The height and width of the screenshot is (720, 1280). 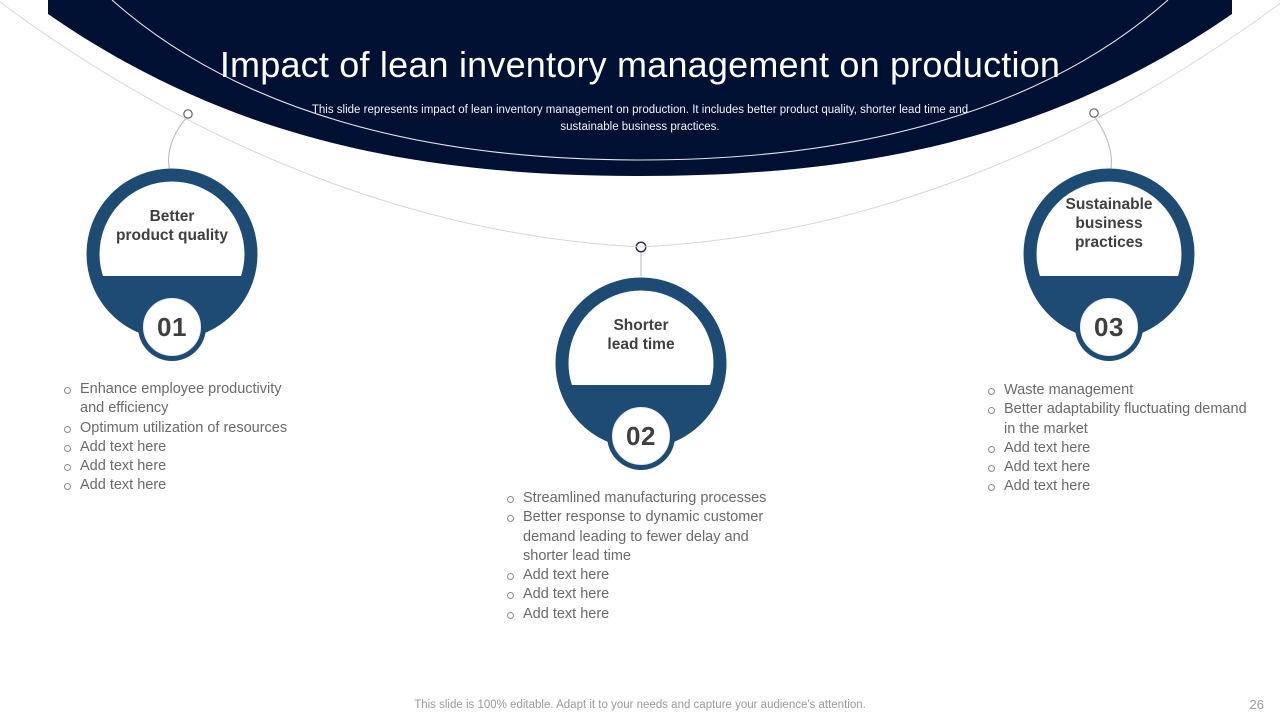 I want to click on node-number-01: 01, so click(x=172, y=327).